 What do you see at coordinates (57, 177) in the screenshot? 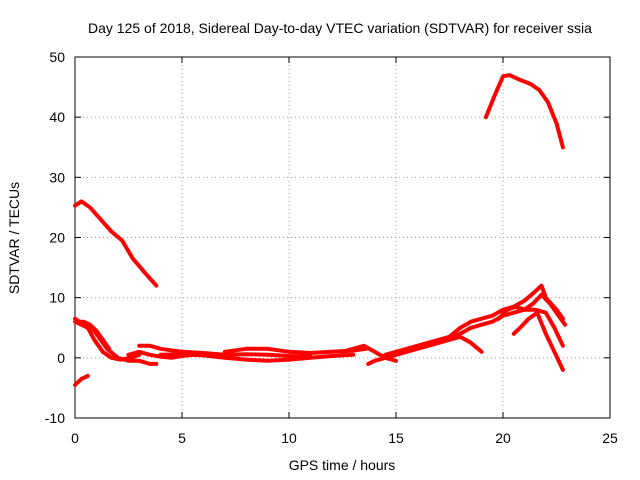
I see `y-tick-label: 30` at bounding box center [57, 177].